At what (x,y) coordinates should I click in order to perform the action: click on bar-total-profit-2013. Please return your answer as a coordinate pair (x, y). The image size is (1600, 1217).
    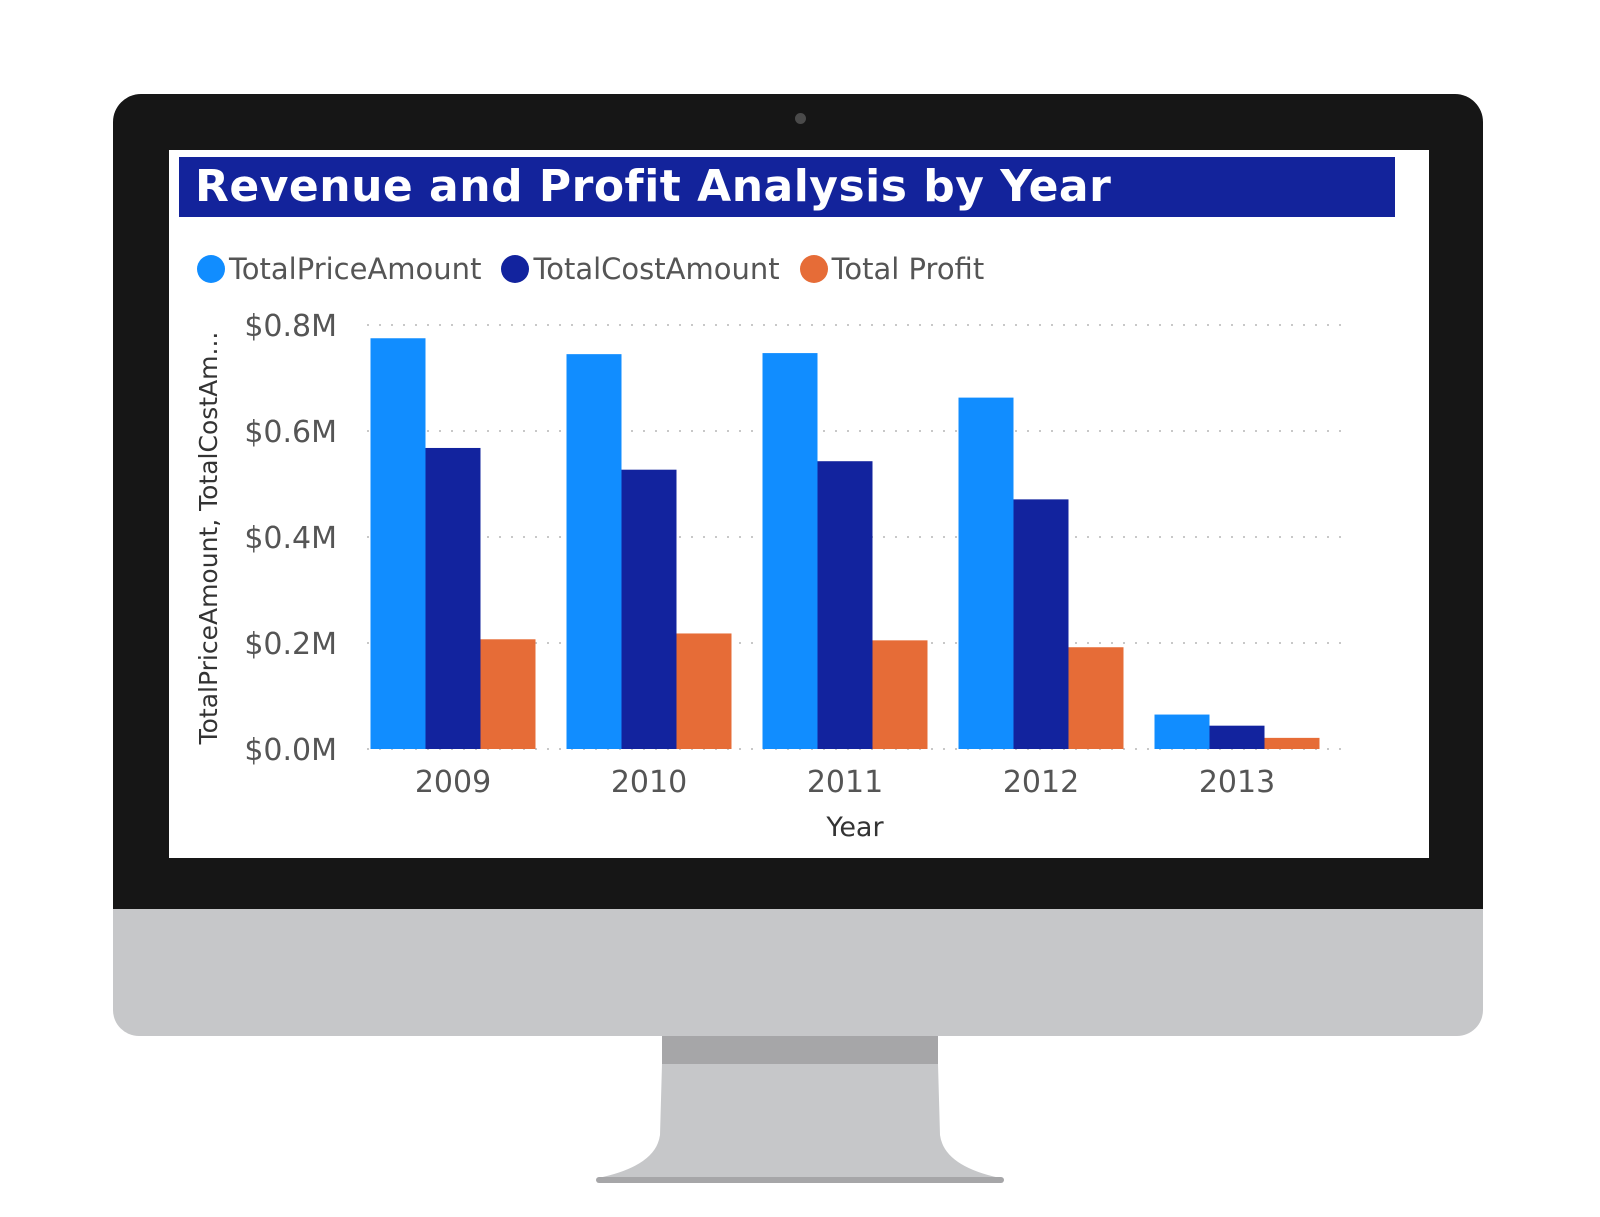
    Looking at the image, I should click on (1292, 743).